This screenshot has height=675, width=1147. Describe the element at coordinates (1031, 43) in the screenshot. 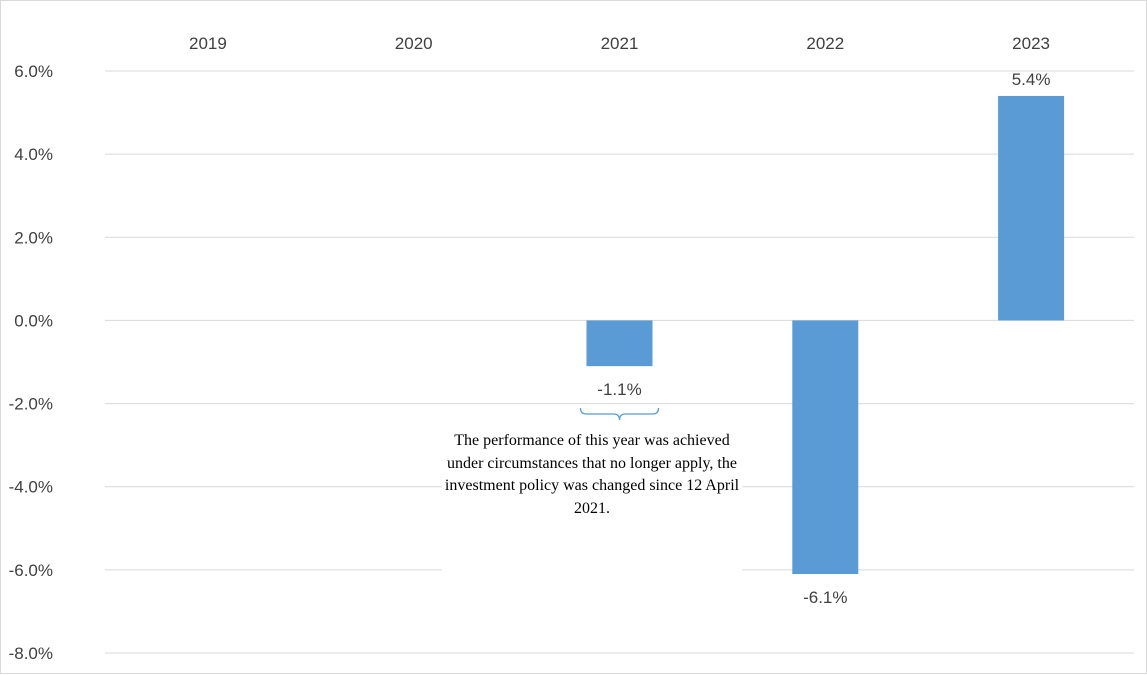

I see `x-tick-label: 2023` at that location.